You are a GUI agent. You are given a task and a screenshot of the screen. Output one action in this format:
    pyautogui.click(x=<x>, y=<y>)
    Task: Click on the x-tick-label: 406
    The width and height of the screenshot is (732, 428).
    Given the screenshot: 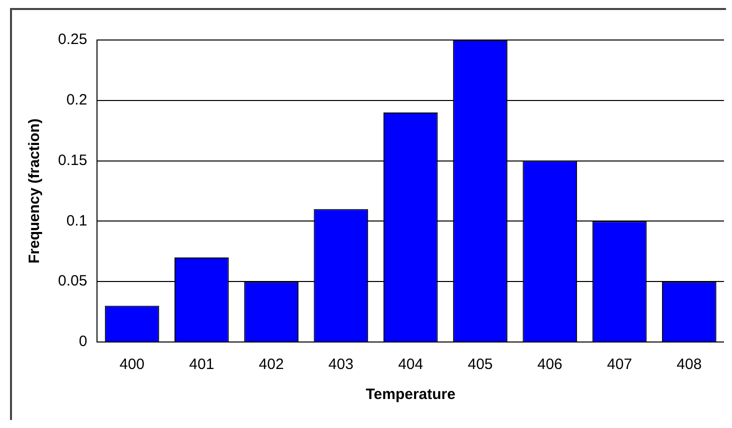 What is the action you would take?
    pyautogui.click(x=549, y=365)
    